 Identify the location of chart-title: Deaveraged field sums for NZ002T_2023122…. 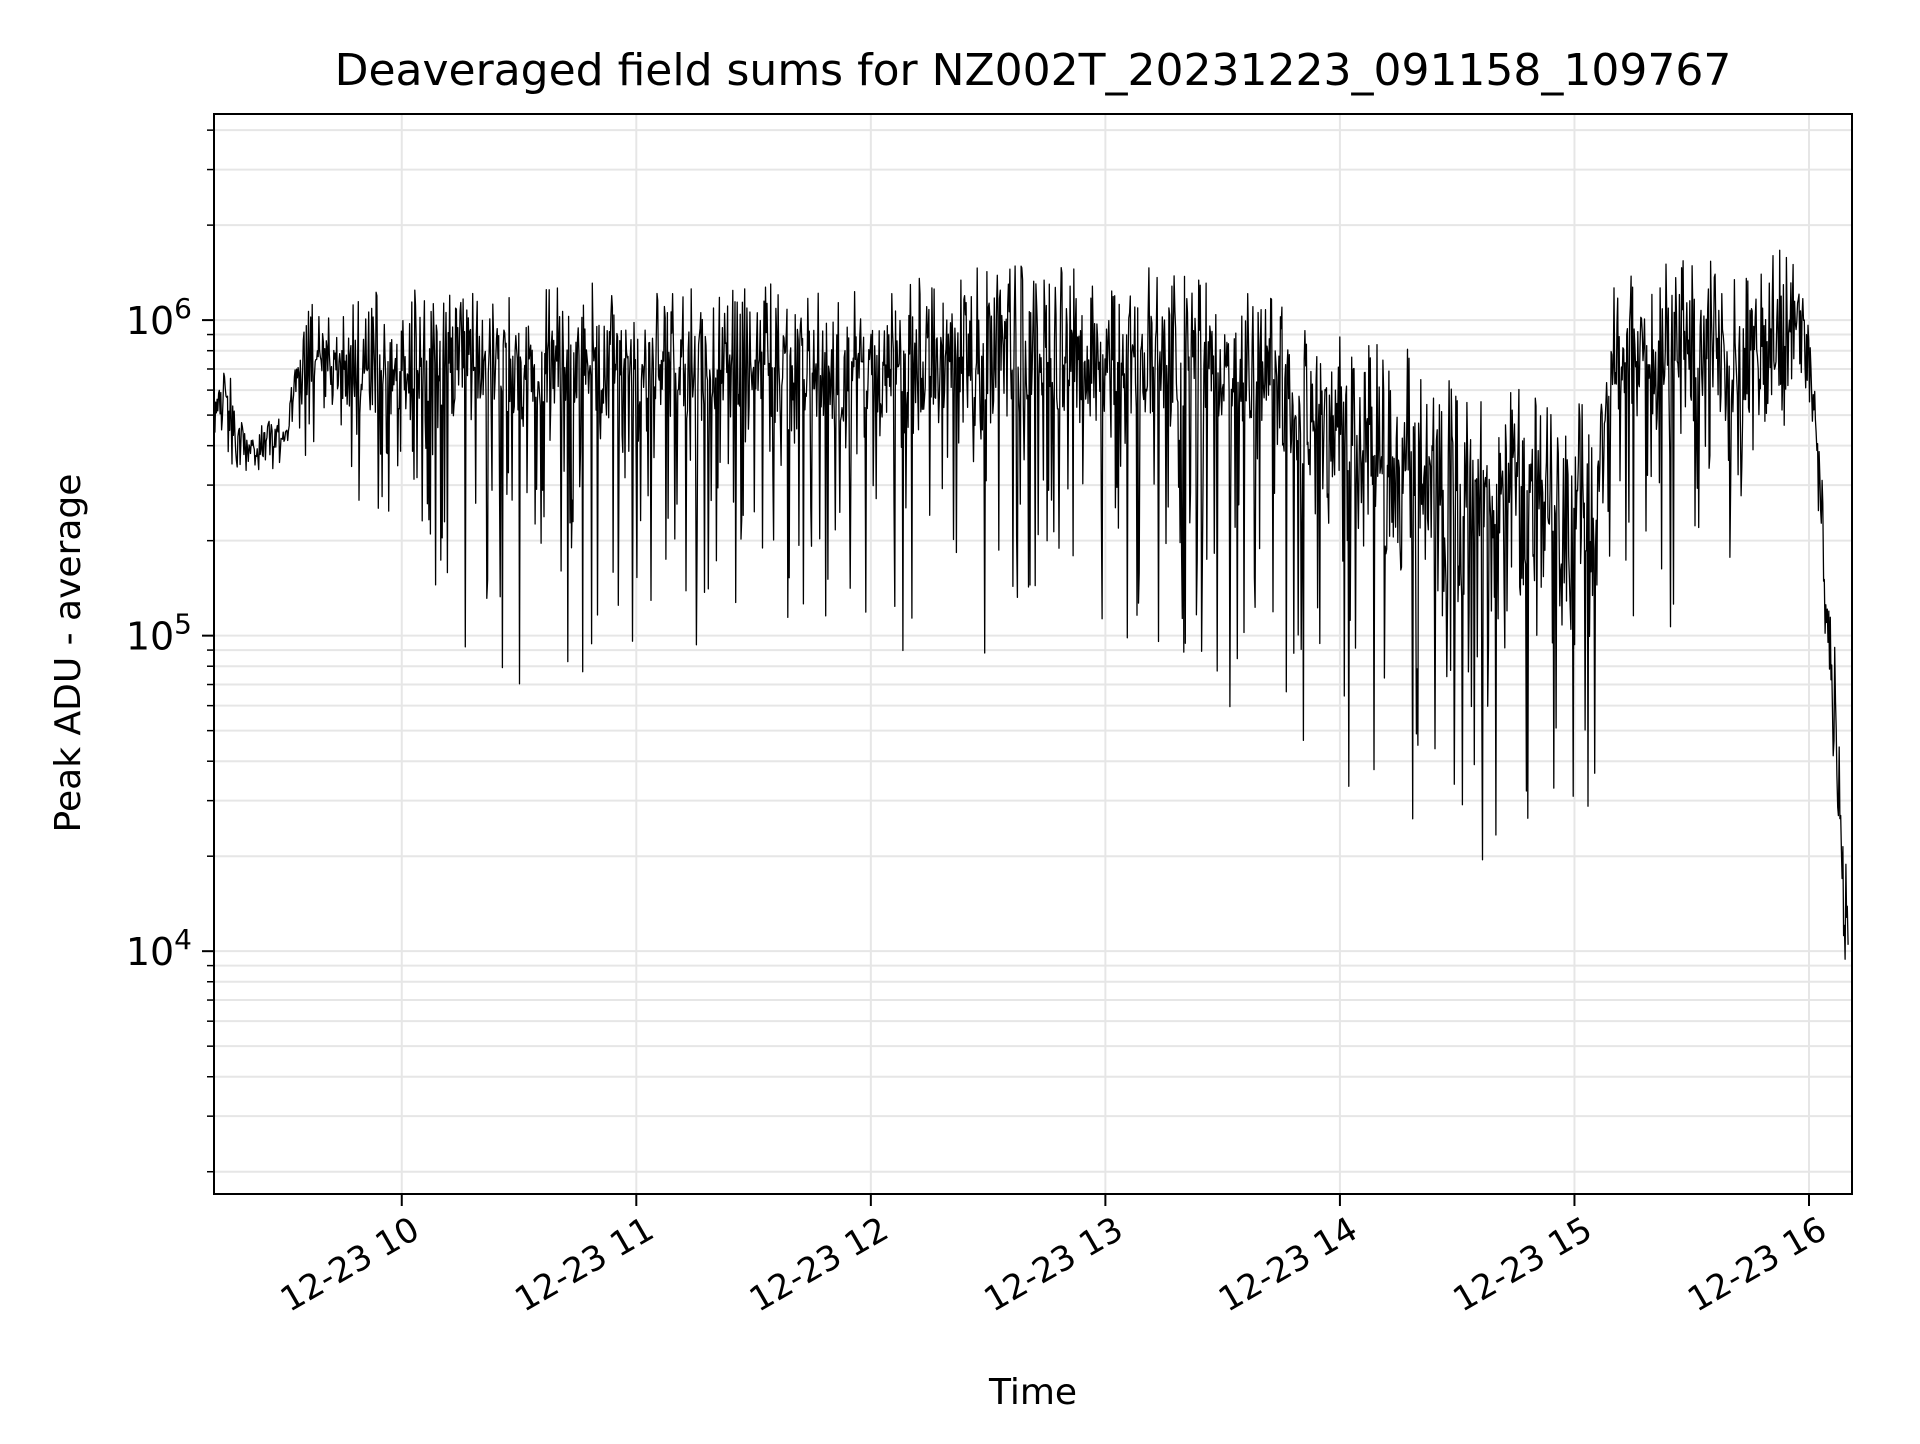
(1033, 70).